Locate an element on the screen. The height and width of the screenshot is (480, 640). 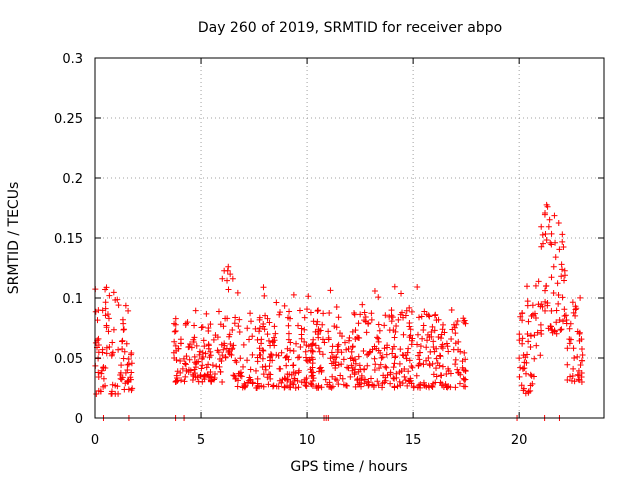
y-tick-label: 0.3 is located at coordinates (72, 59).